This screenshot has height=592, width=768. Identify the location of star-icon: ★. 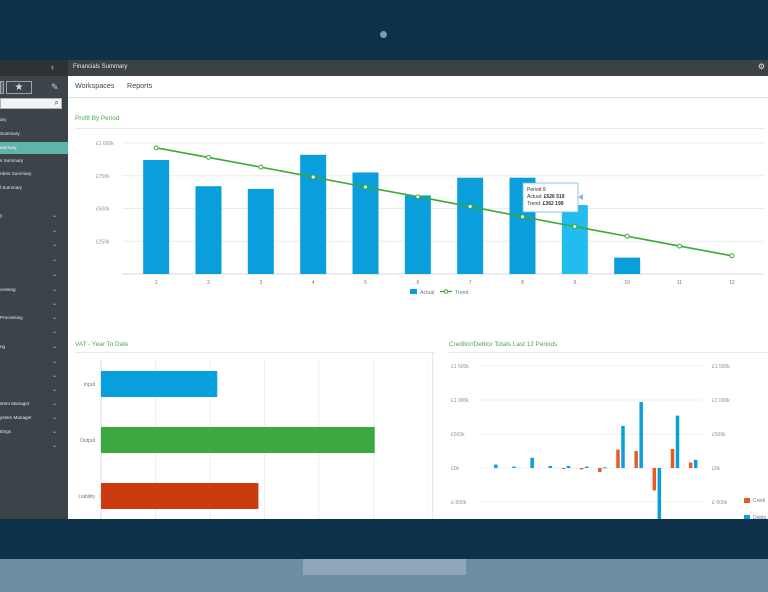
(19, 87).